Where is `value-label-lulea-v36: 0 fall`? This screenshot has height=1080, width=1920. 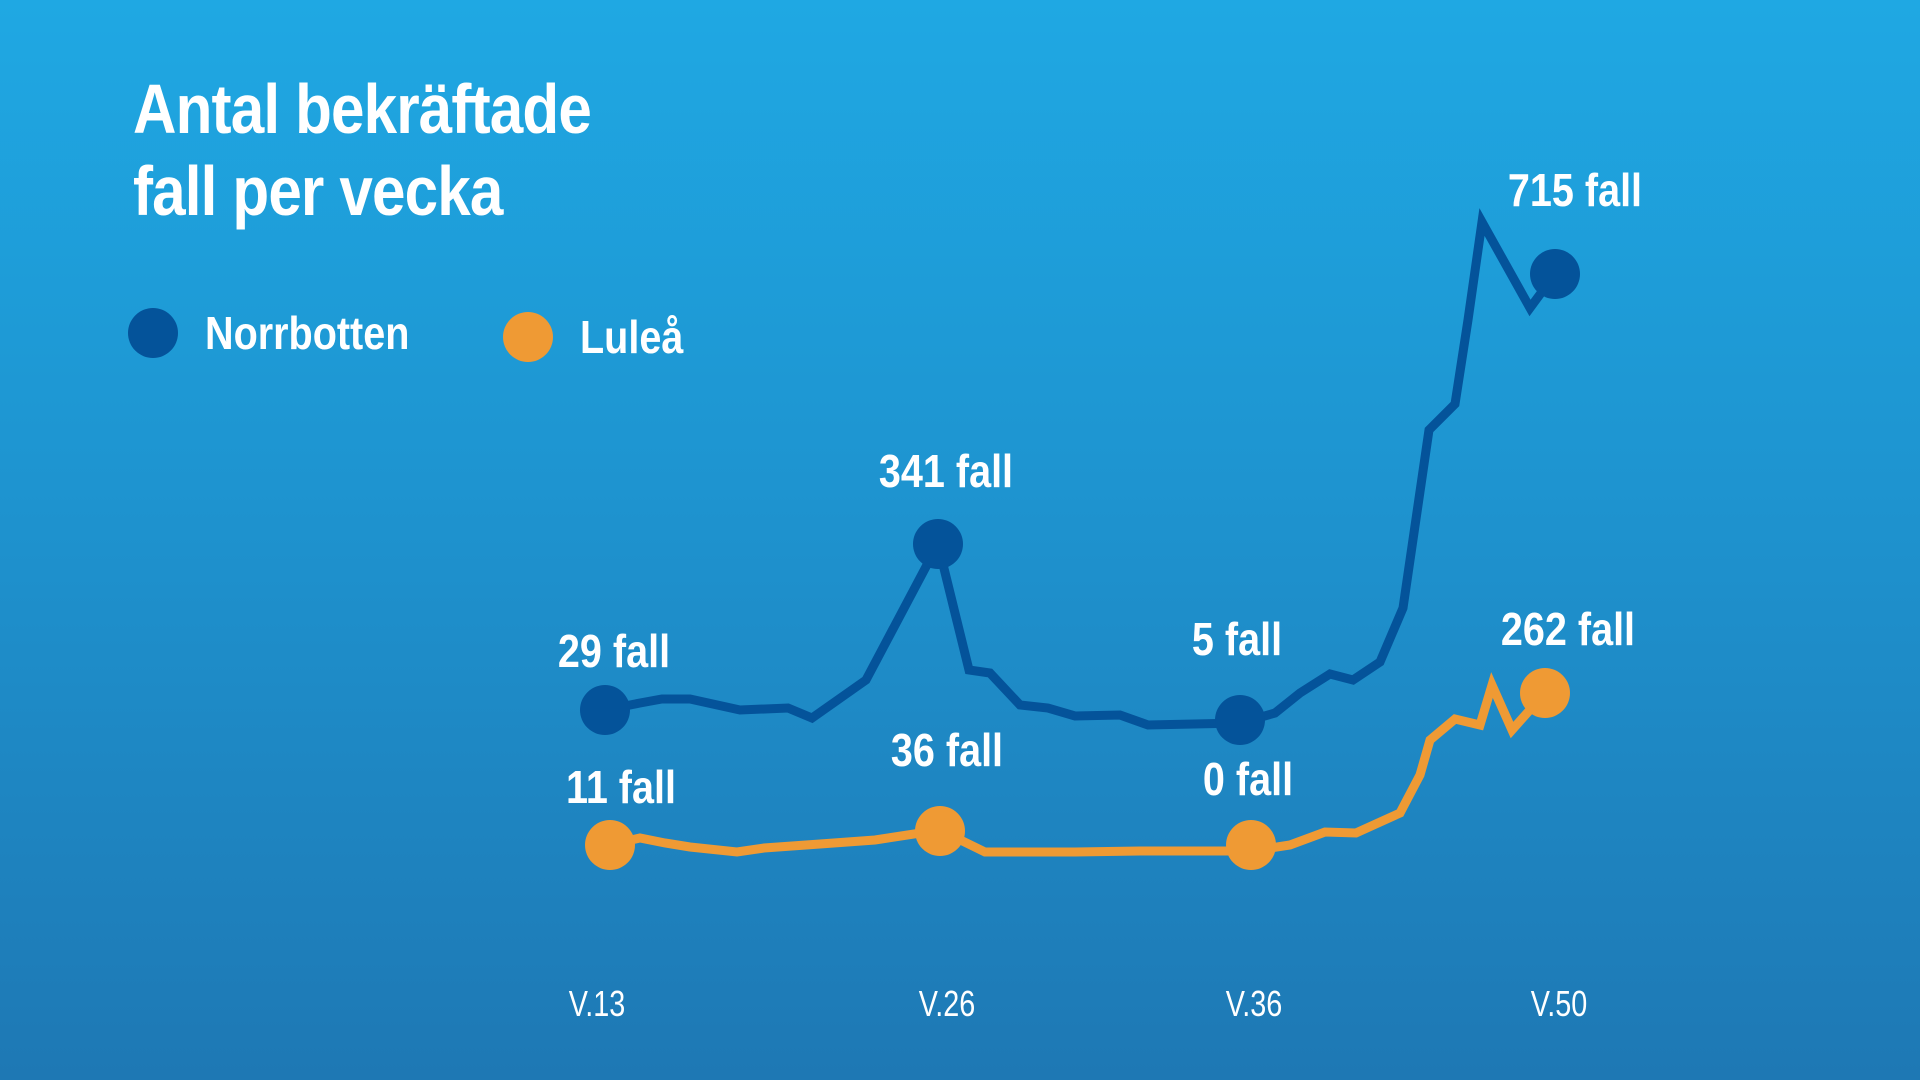 value-label-lulea-v36: 0 fall is located at coordinates (1248, 779).